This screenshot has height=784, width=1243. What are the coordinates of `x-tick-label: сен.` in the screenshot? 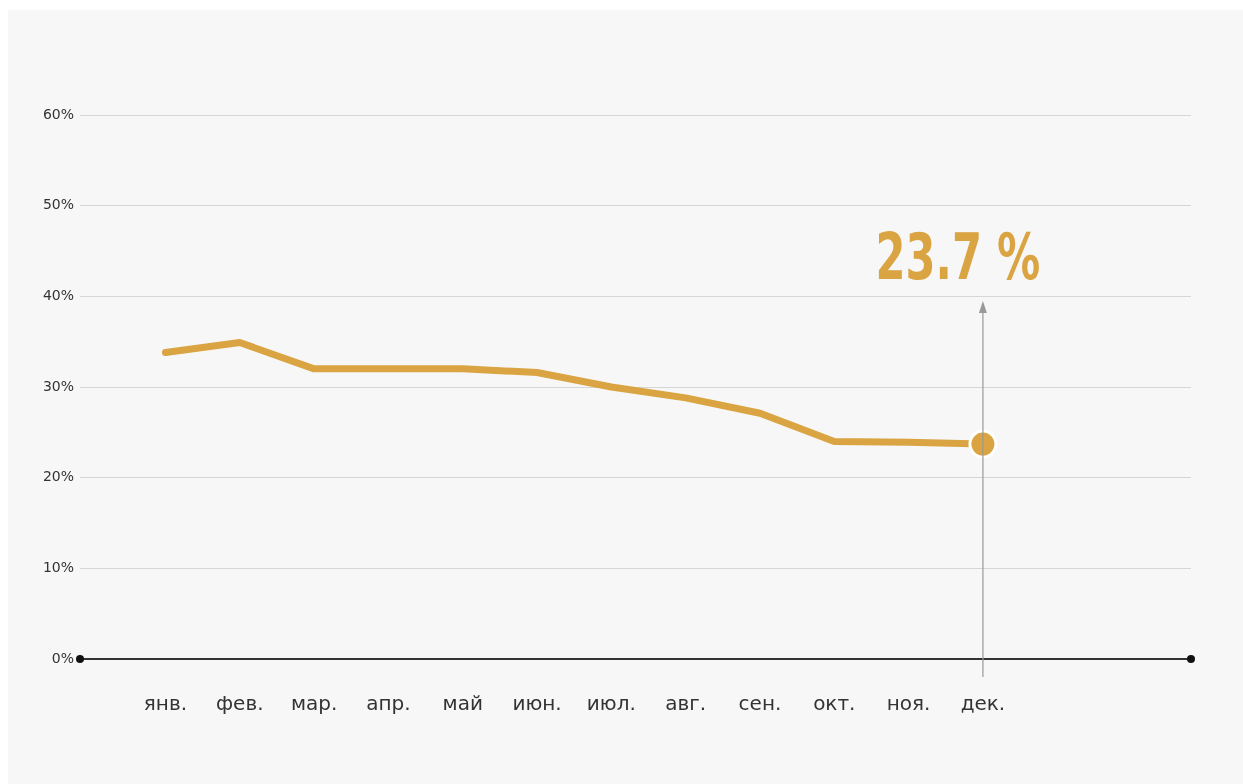 It's located at (760, 703).